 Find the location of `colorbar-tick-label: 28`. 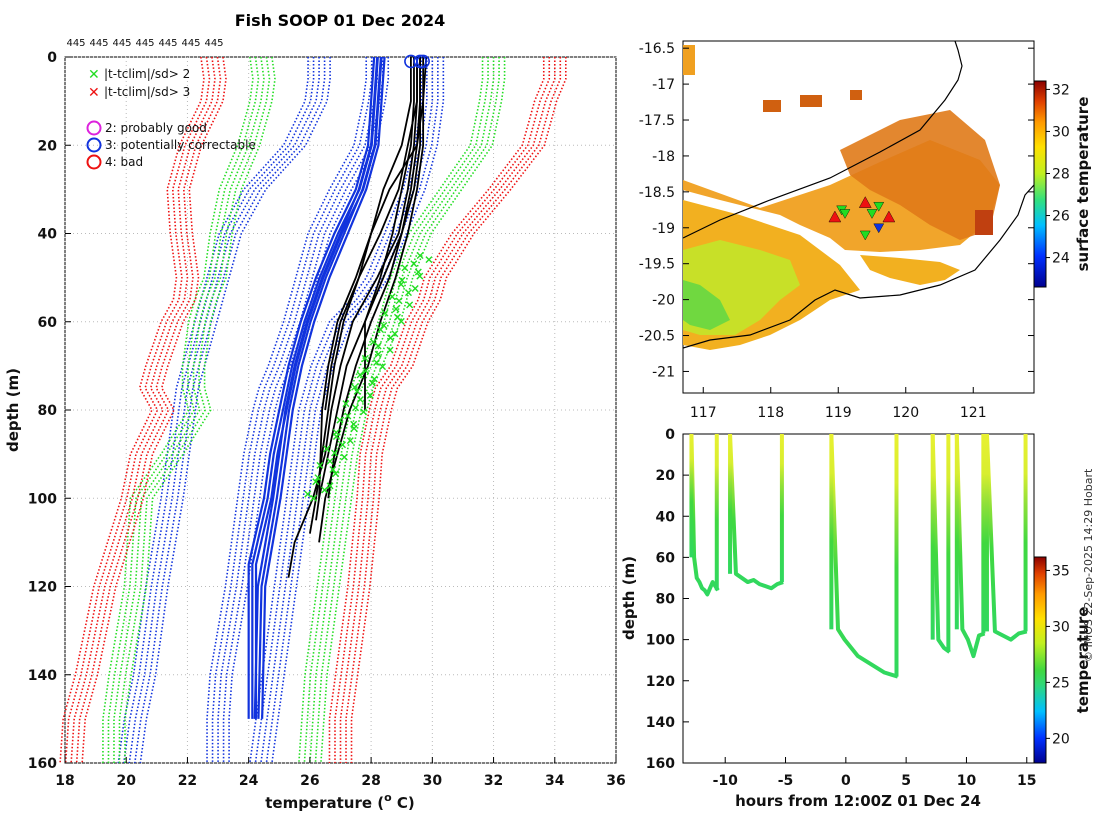

colorbar-tick-label: 28 is located at coordinates (1061, 174).